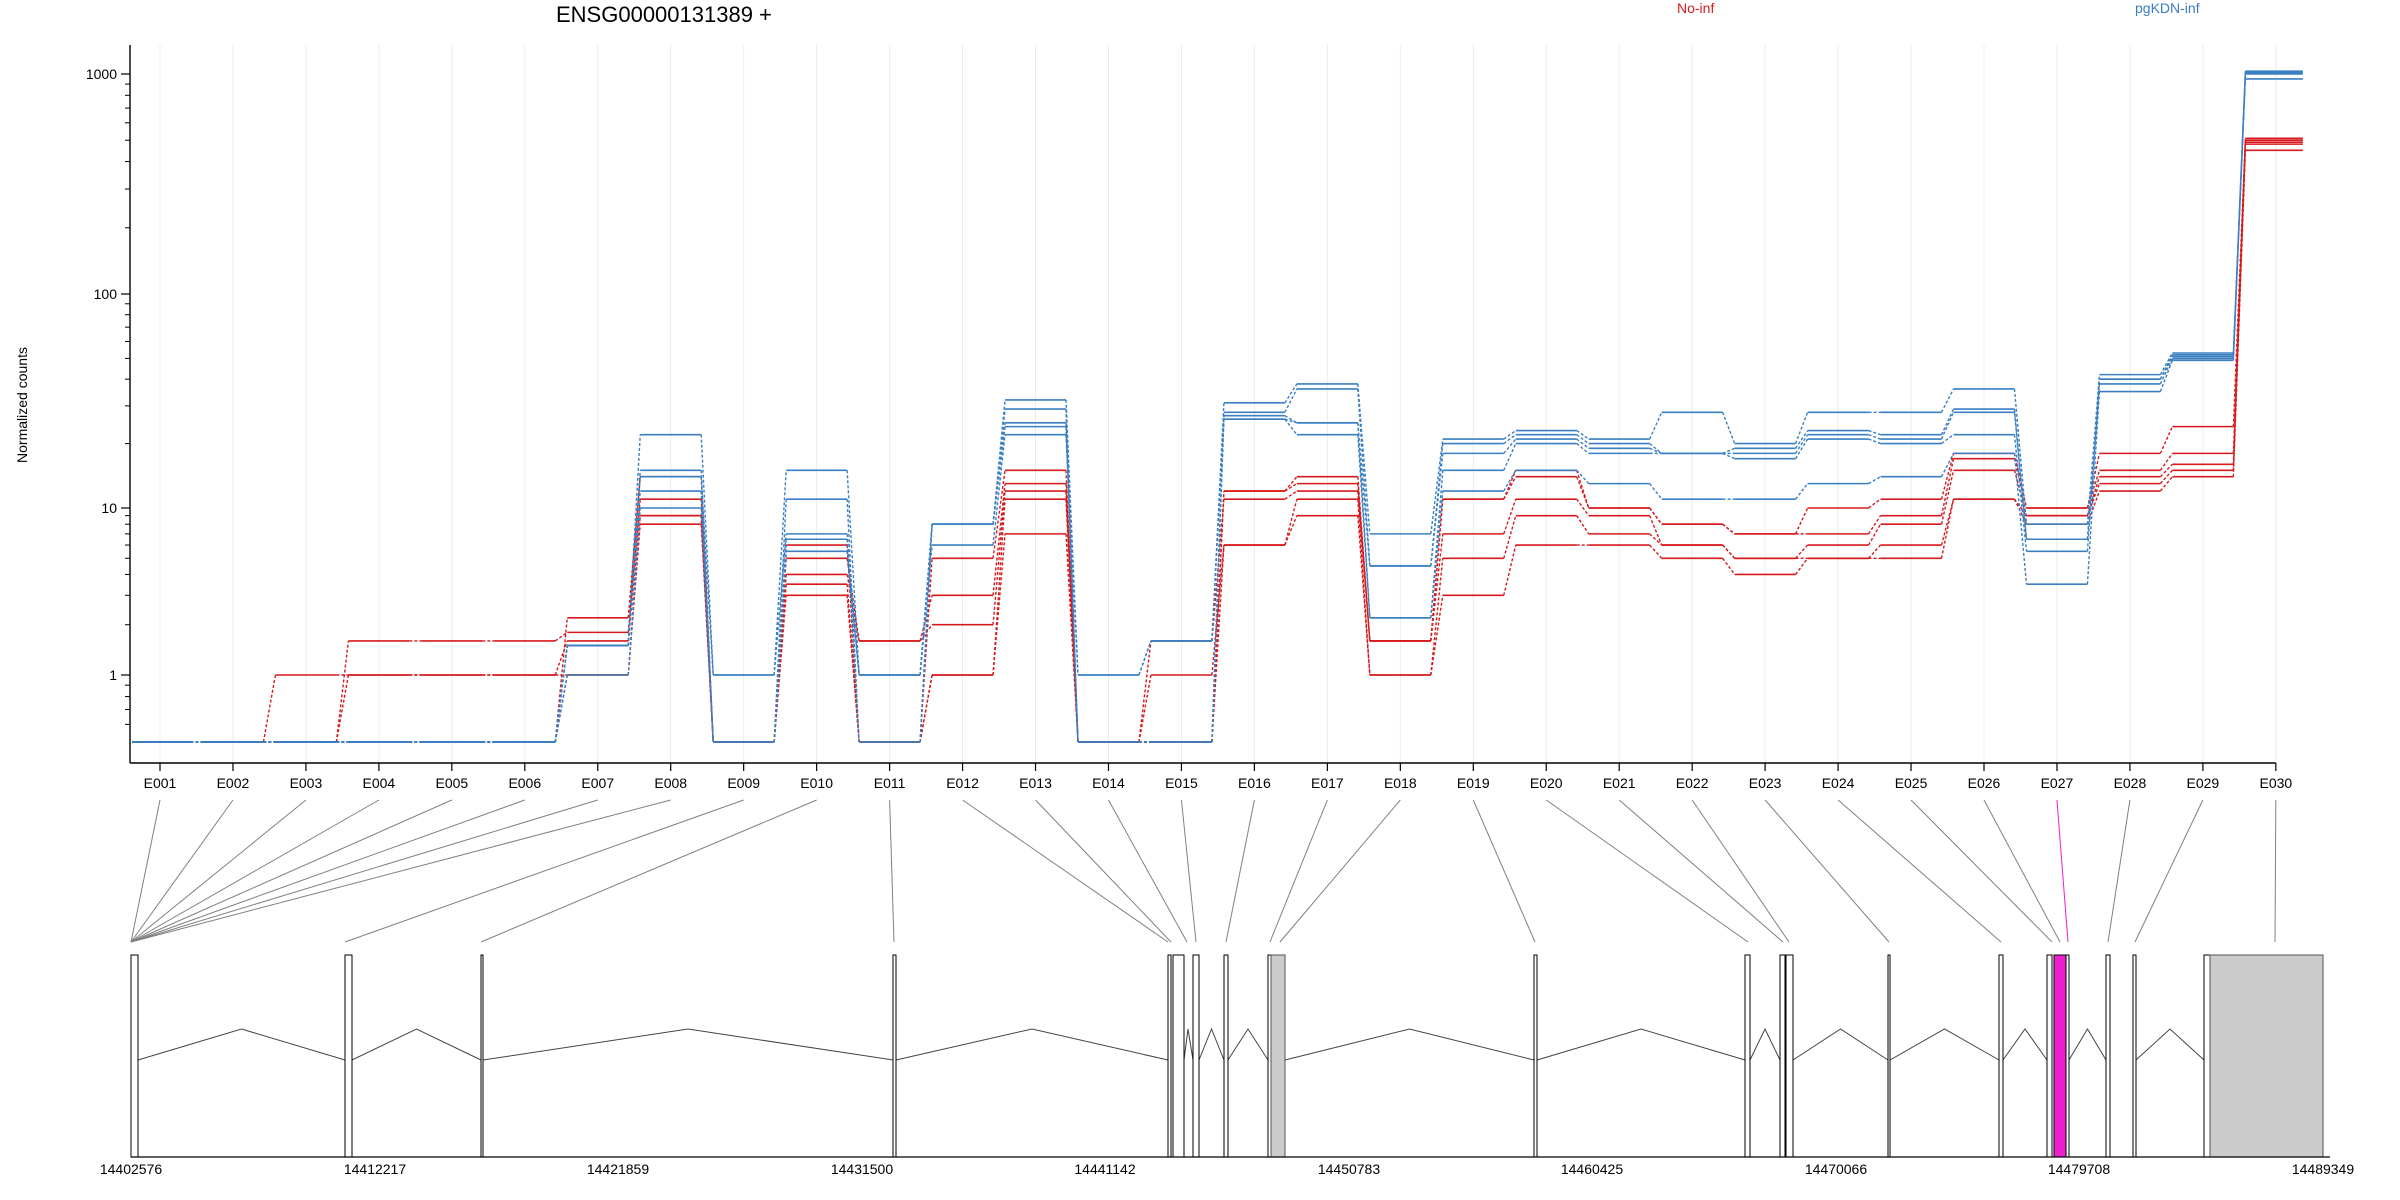 Image resolution: width=2400 pixels, height=1200 pixels. Describe the element at coordinates (962, 783) in the screenshot. I see `x-tick-label: E012` at that location.